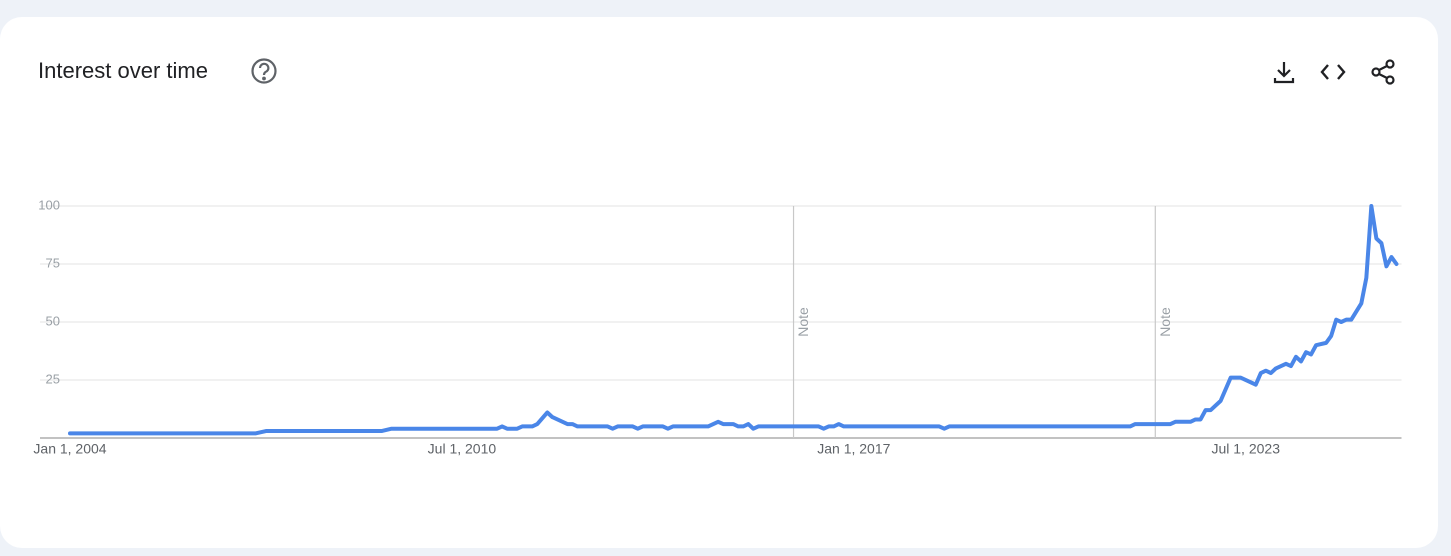  I want to click on embed-icon, so click(1333, 72).